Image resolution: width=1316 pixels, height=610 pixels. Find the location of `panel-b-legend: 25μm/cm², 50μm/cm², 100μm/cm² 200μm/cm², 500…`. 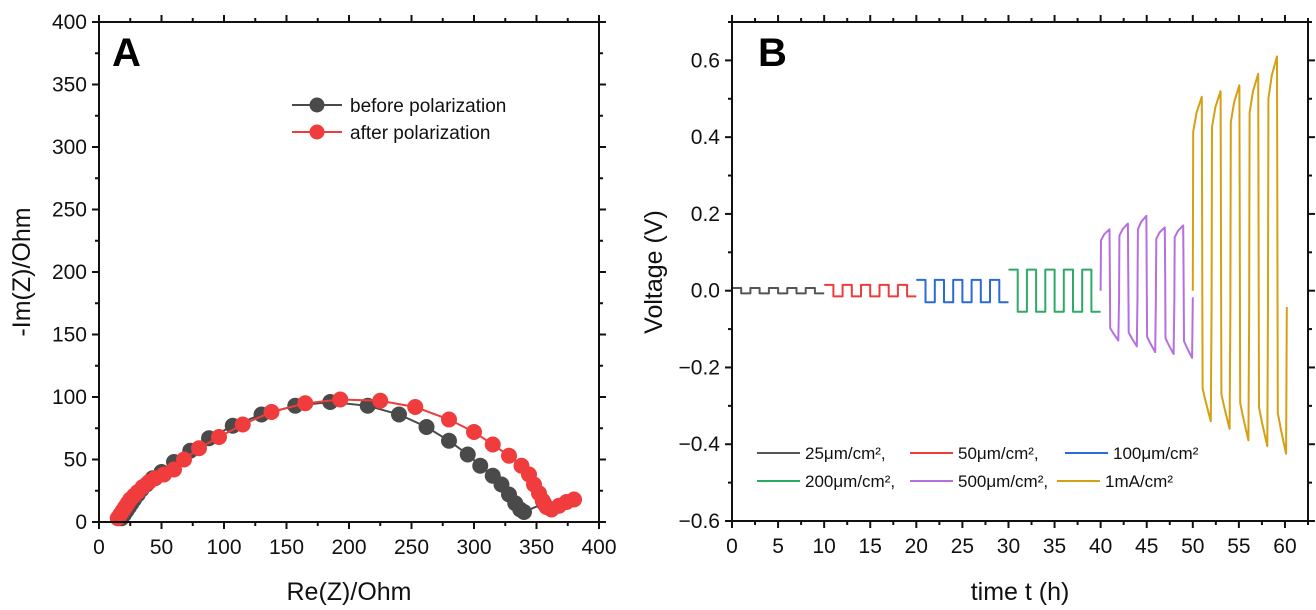

panel-b-legend: 25μm/cm², 50μm/cm², 100μm/cm² 200μm/cm², 500… is located at coordinates (978, 467).